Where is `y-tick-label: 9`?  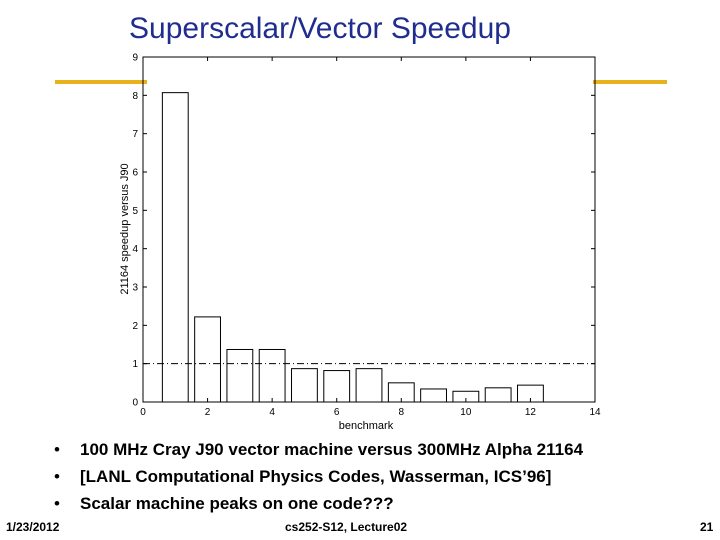 y-tick-label: 9 is located at coordinates (135, 58).